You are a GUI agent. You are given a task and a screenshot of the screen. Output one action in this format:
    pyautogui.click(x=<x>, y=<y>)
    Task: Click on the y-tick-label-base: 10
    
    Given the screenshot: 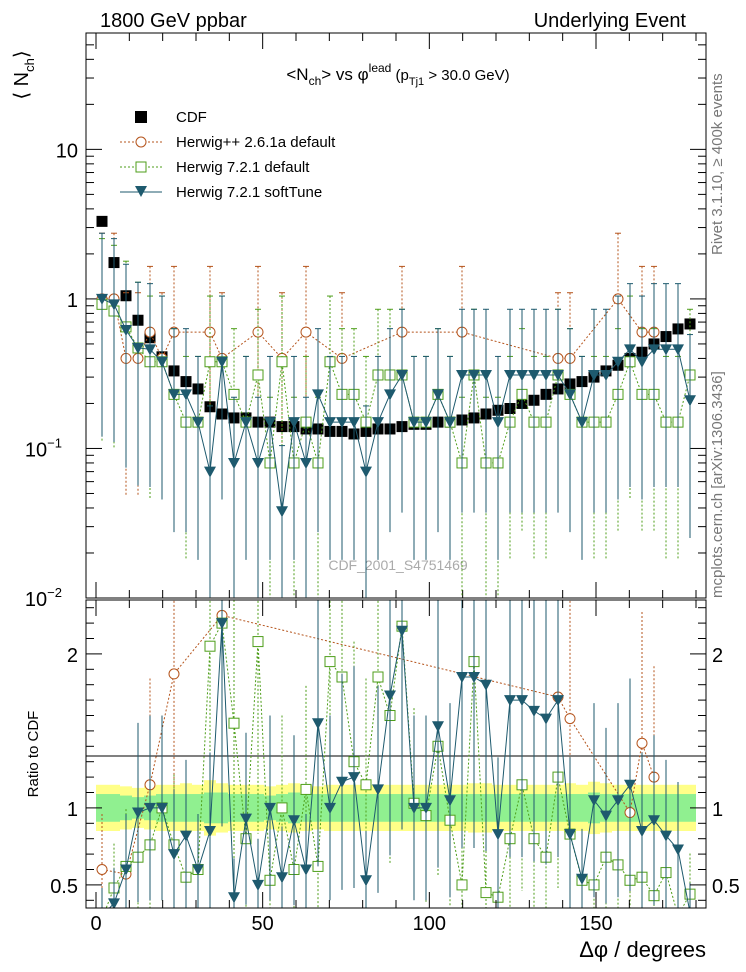 What is the action you would take?
    pyautogui.click(x=36, y=450)
    